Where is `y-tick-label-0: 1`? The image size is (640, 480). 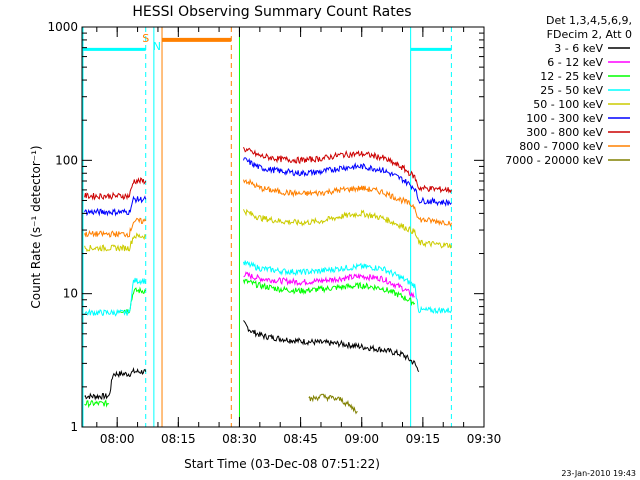 y-tick-label-0: 1 is located at coordinates (74, 427).